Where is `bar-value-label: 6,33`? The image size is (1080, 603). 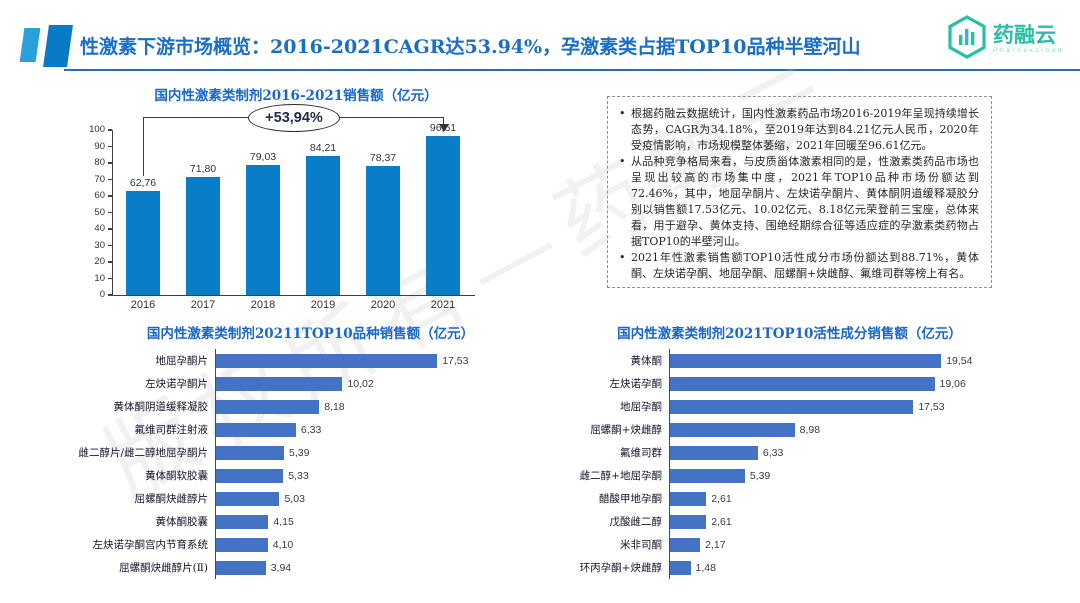
bar-value-label: 6,33 is located at coordinates (773, 452).